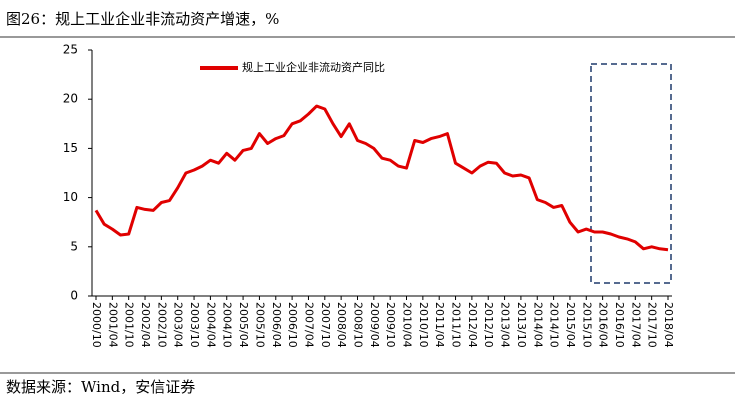 This screenshot has width=735, height=403. I want to click on chart-title: 图26：规上工业企业非流动资产增速，%, so click(142, 19).